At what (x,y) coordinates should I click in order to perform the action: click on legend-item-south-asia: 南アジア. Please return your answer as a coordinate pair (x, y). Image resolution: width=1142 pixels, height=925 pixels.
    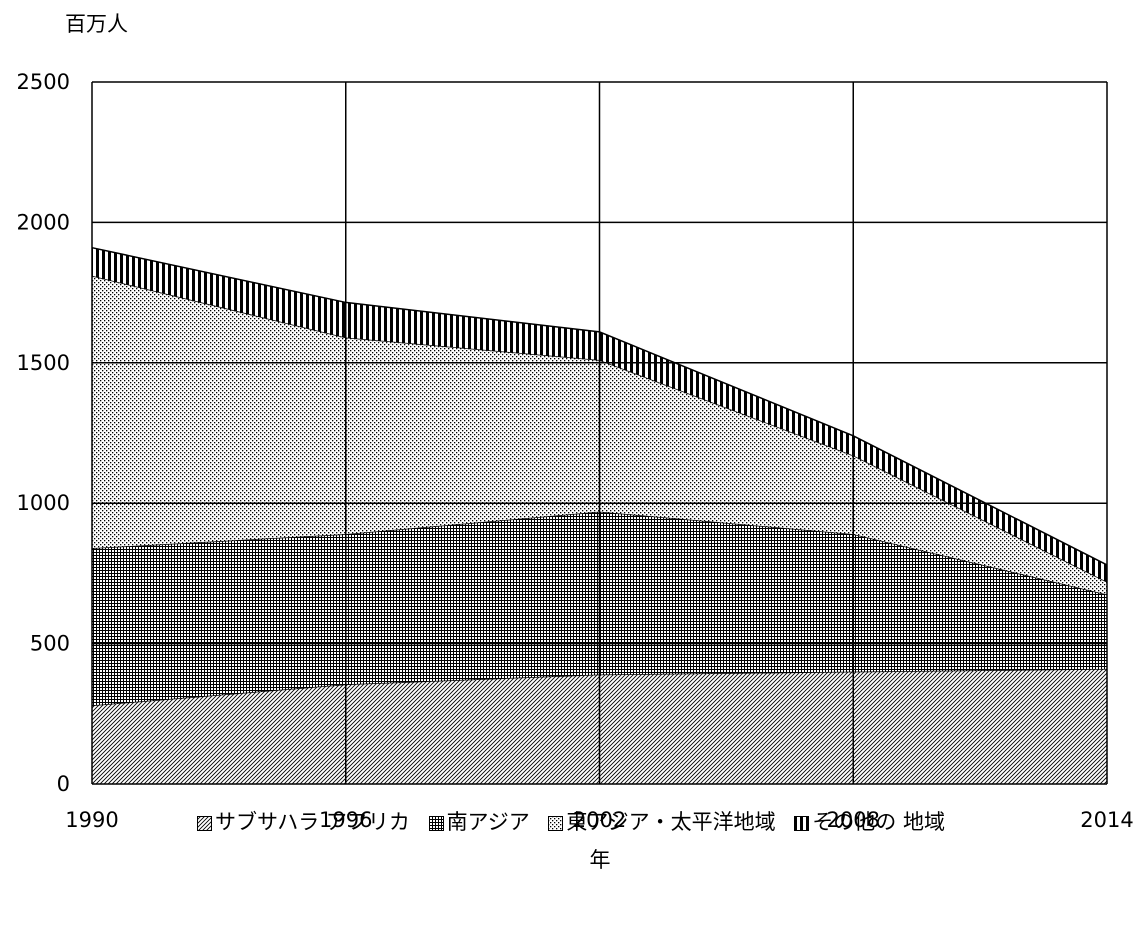
    Looking at the image, I should click on (479, 821).